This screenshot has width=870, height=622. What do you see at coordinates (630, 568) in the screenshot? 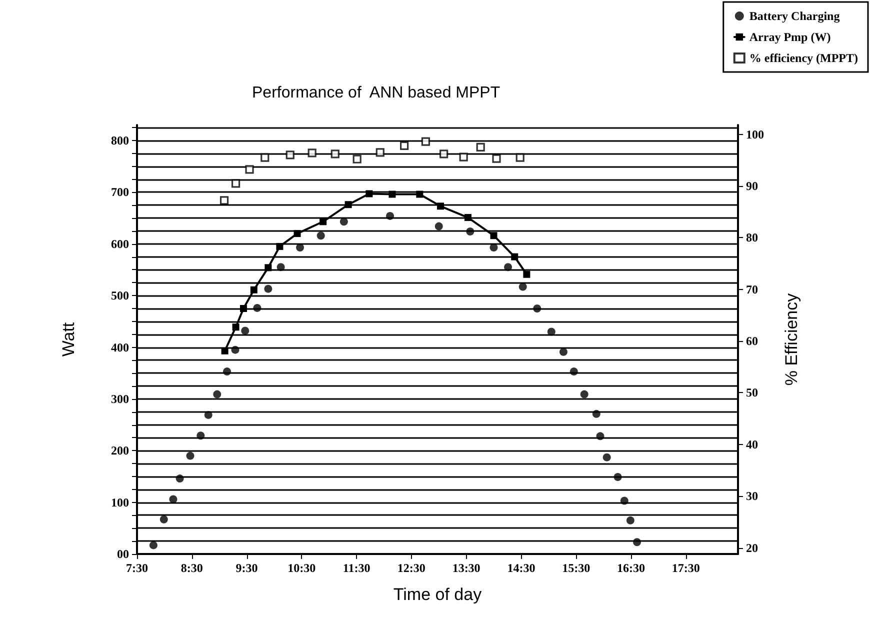
I see `x-tick-label: 16:30` at bounding box center [630, 568].